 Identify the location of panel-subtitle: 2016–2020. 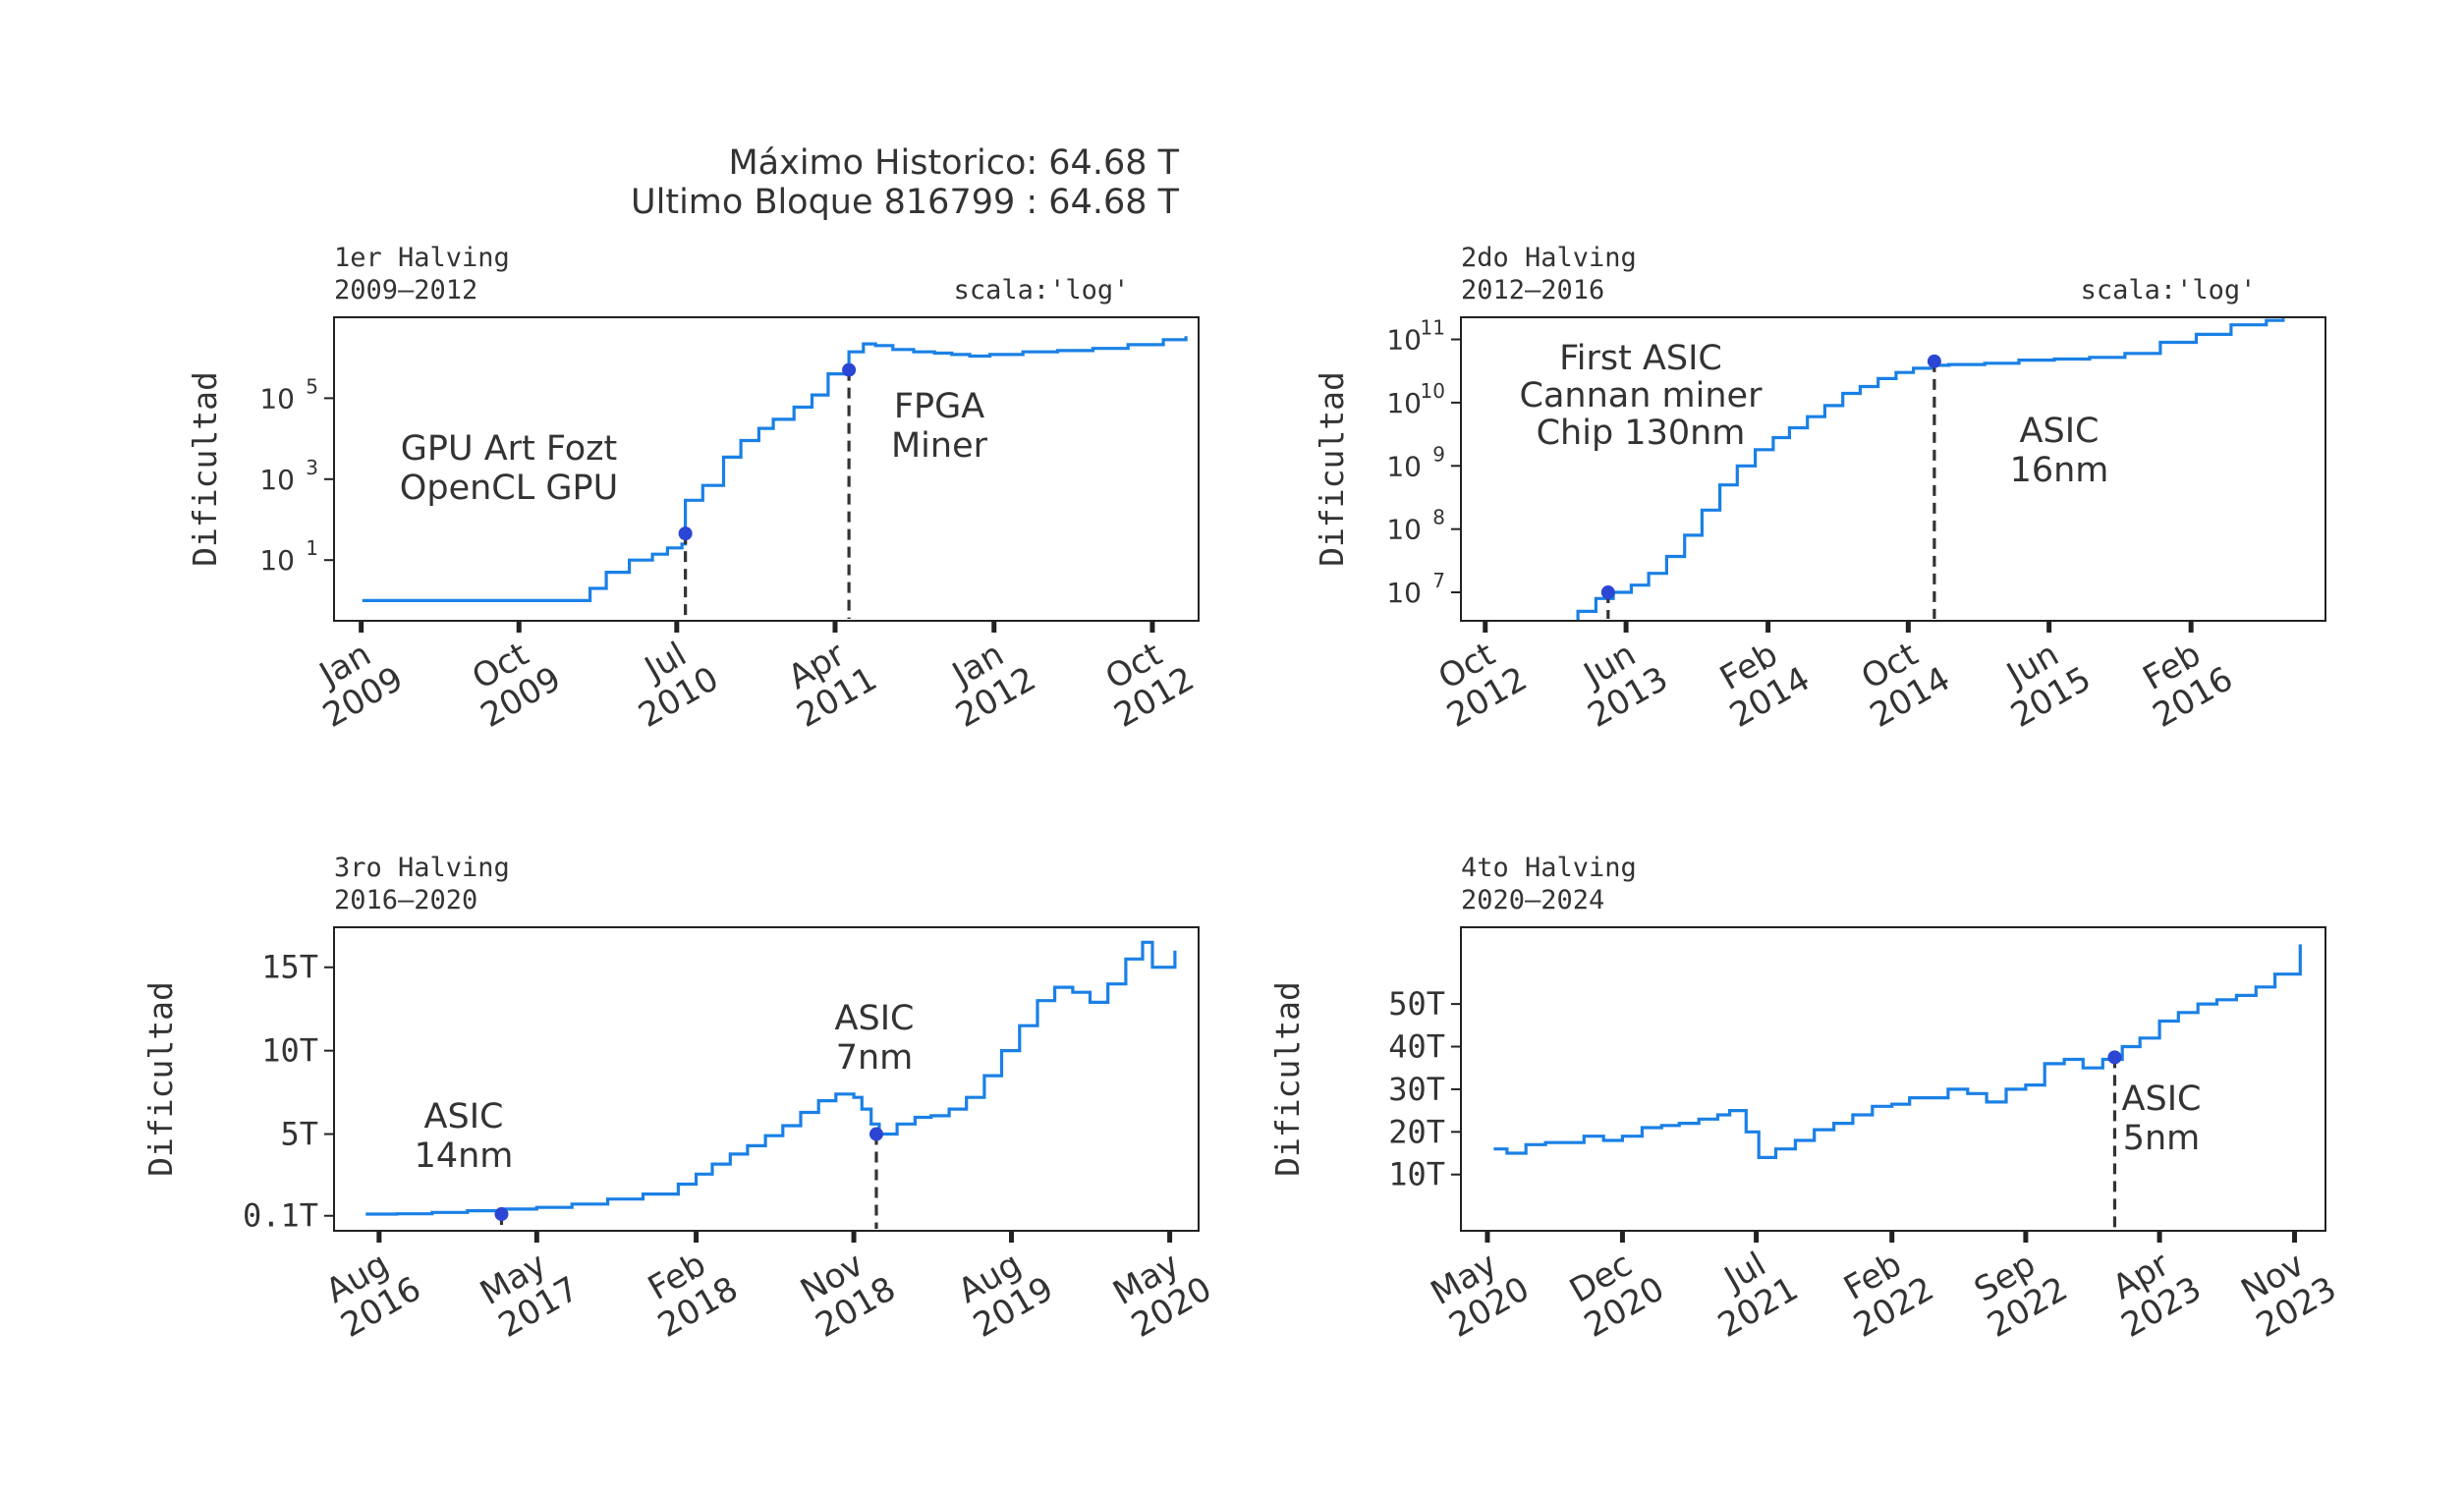
(405, 900).